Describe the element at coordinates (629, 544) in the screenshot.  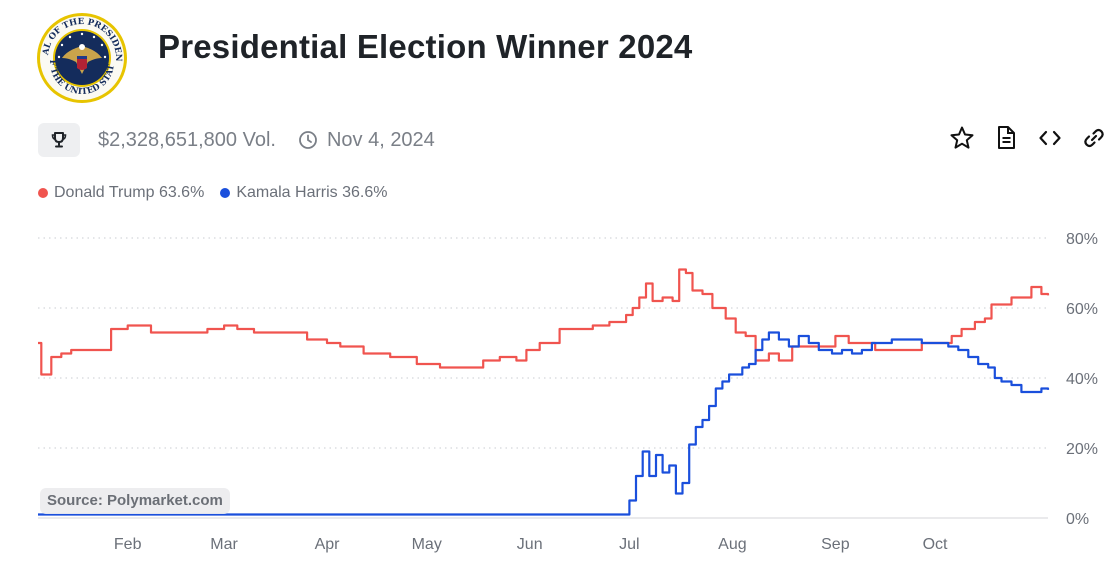
I see `x-tick-label: Jul` at that location.